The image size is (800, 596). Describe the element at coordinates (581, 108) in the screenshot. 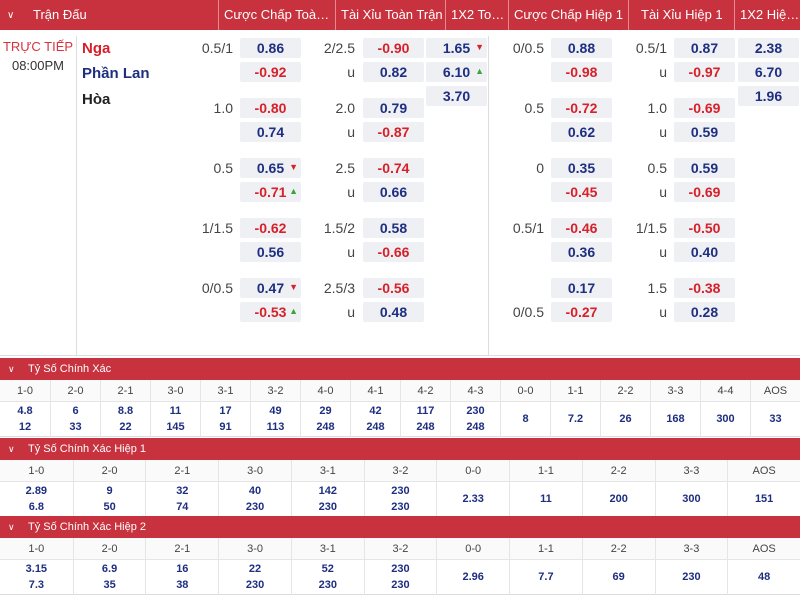

I see `odds-cell: -0.72` at that location.